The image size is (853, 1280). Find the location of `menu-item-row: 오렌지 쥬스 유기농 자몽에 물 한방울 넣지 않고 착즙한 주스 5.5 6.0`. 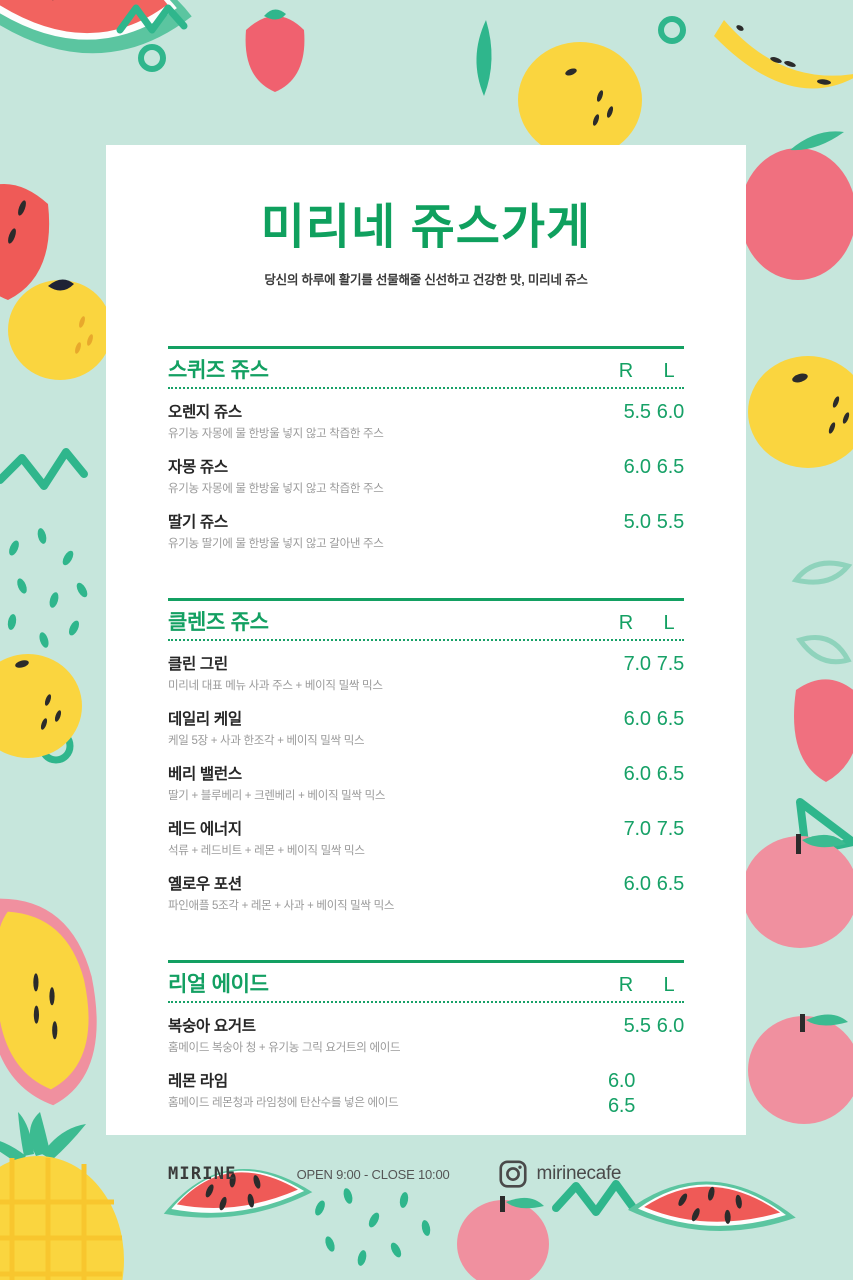

menu-item-row: 오렌지 쥬스 유기농 자몽에 물 한방울 넣지 않고 착즙한 주스 5.5 6.0 is located at coordinates (426, 416).